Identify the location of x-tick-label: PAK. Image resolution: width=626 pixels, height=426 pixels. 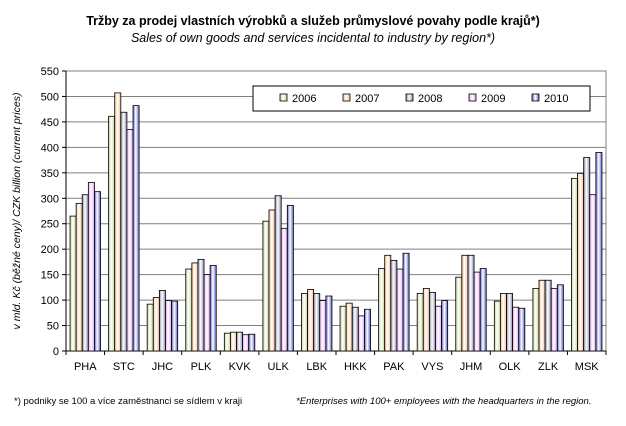
(394, 367).